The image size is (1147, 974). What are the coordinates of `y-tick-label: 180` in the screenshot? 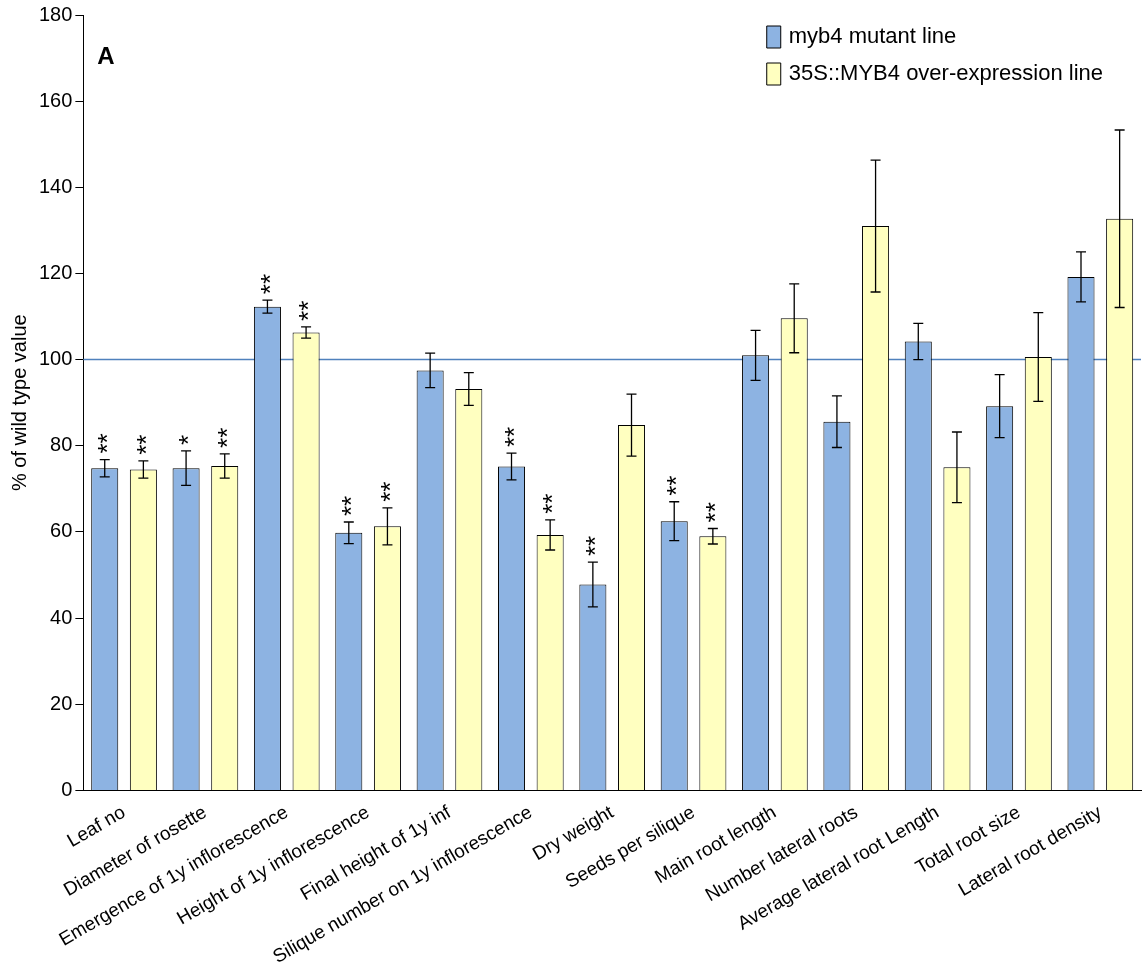 It's located at (55, 13).